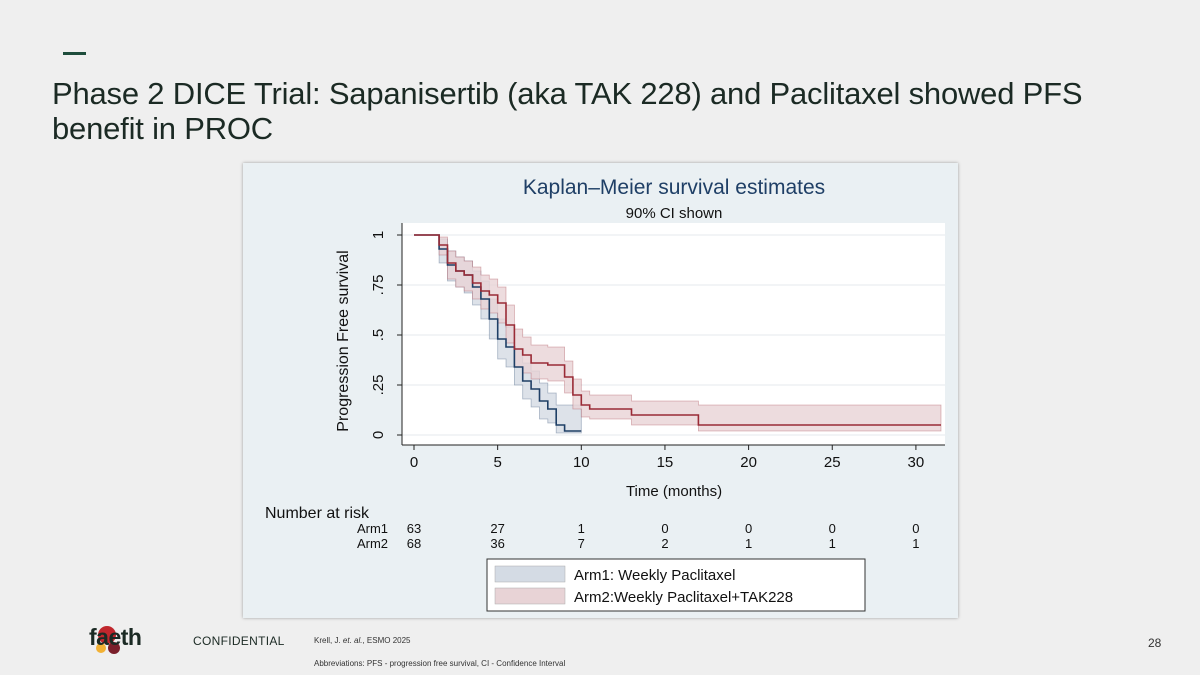 The height and width of the screenshot is (675, 1200). I want to click on risk-count-arm1-t5: 27, so click(497, 528).